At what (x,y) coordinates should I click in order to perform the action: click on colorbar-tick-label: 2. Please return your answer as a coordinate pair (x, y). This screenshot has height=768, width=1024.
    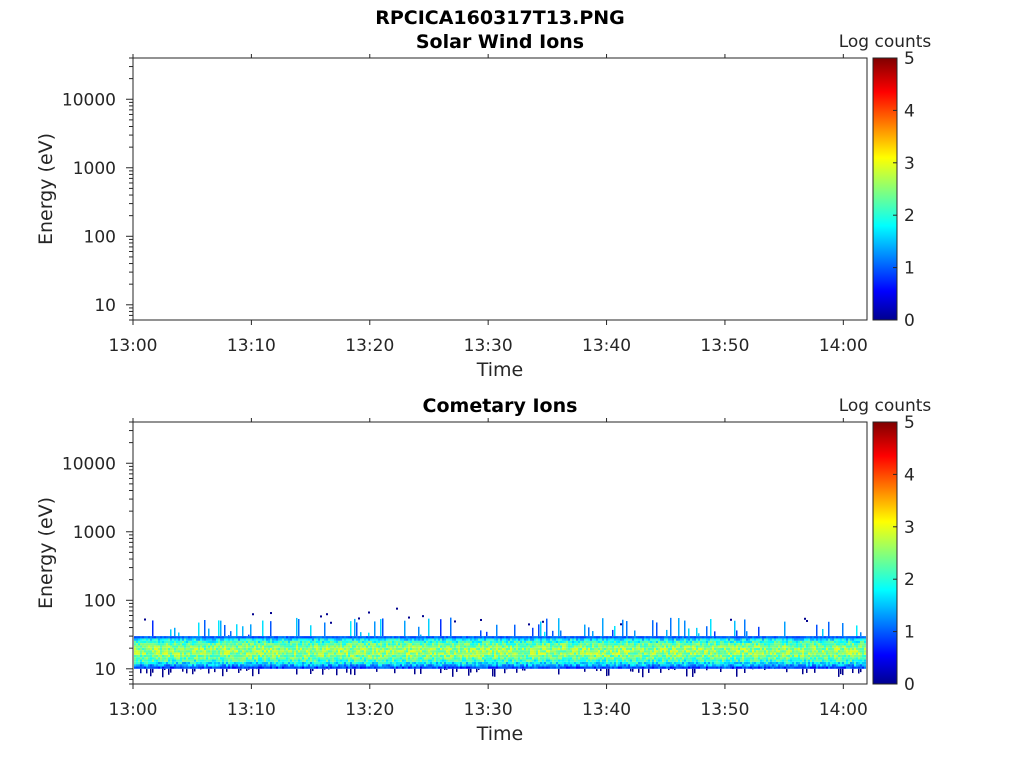
    Looking at the image, I should click on (909, 216).